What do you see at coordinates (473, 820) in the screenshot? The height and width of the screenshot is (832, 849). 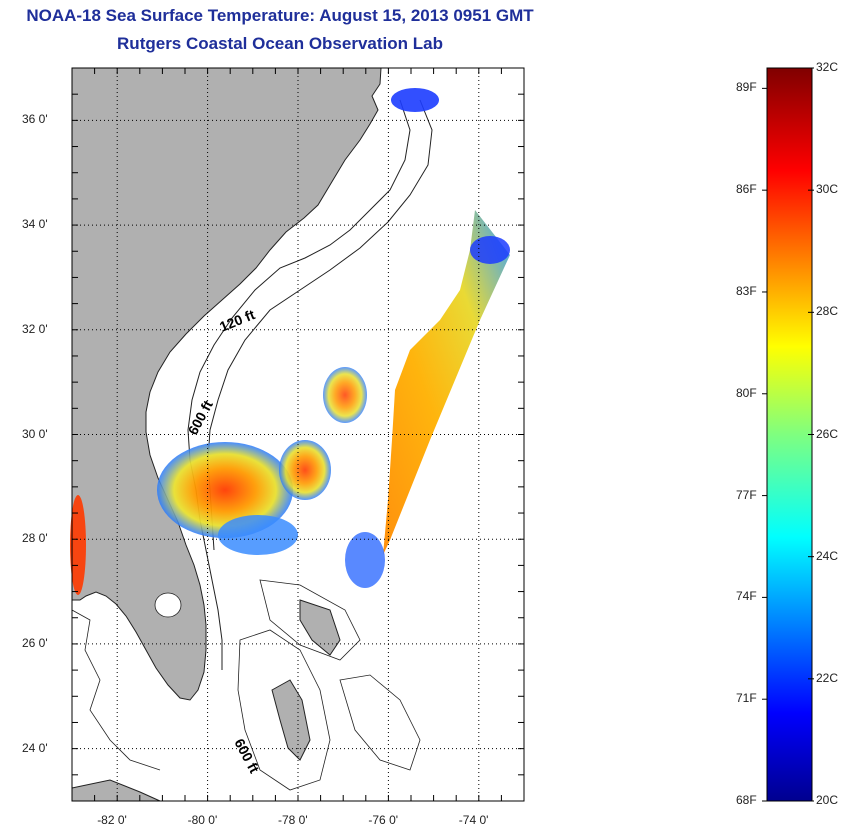 I see `lon-tick-label: -74 0'` at bounding box center [473, 820].